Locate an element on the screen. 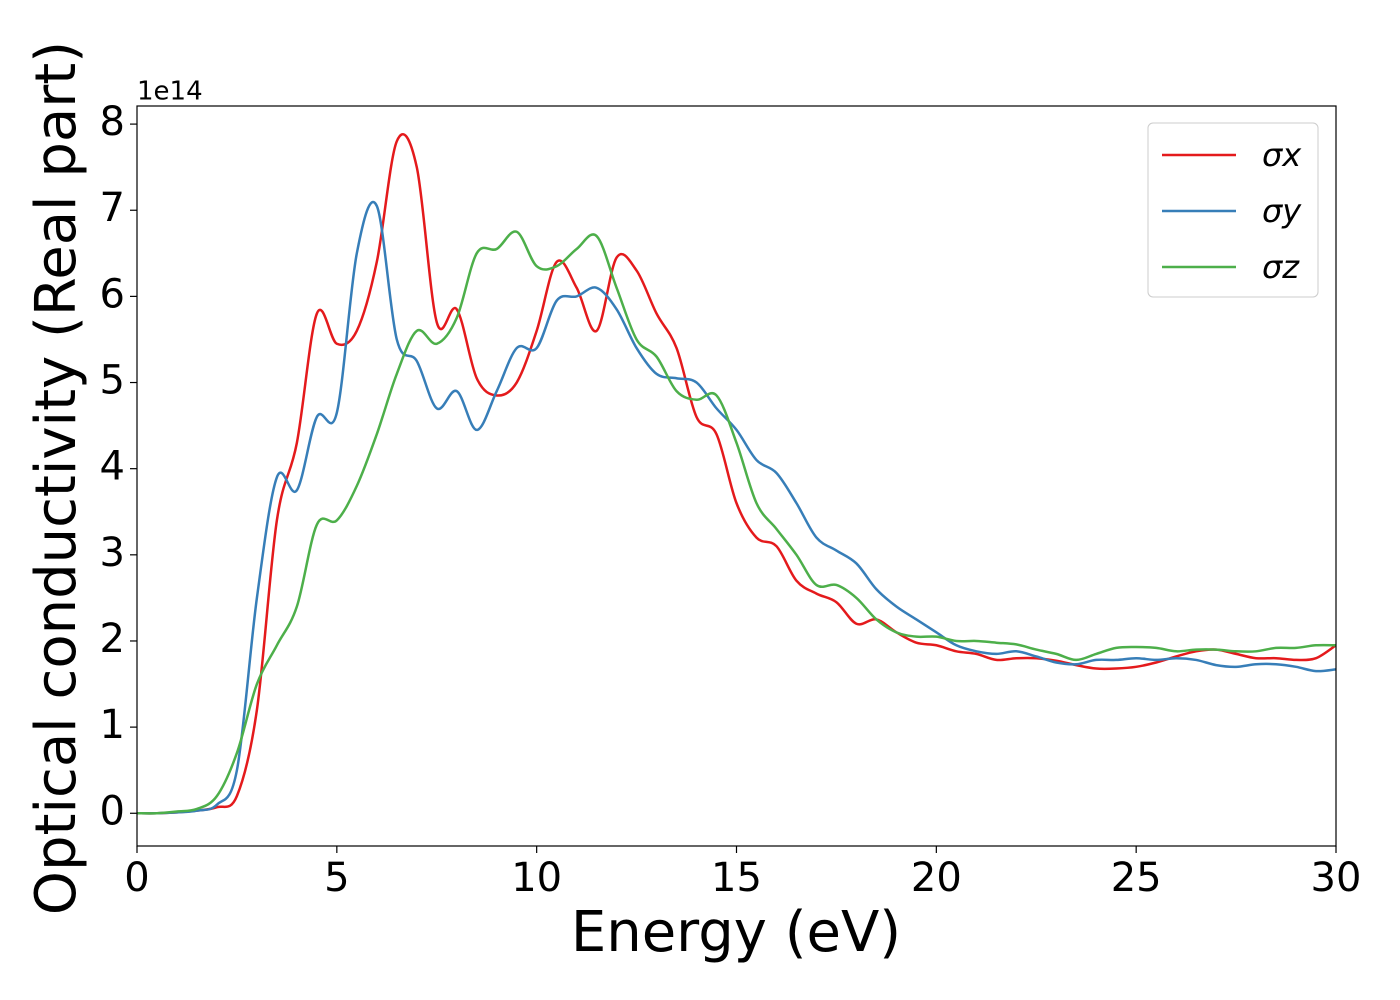 This screenshot has width=1400, height=1000. y-offset-label: 1e14 is located at coordinates (170, 92).